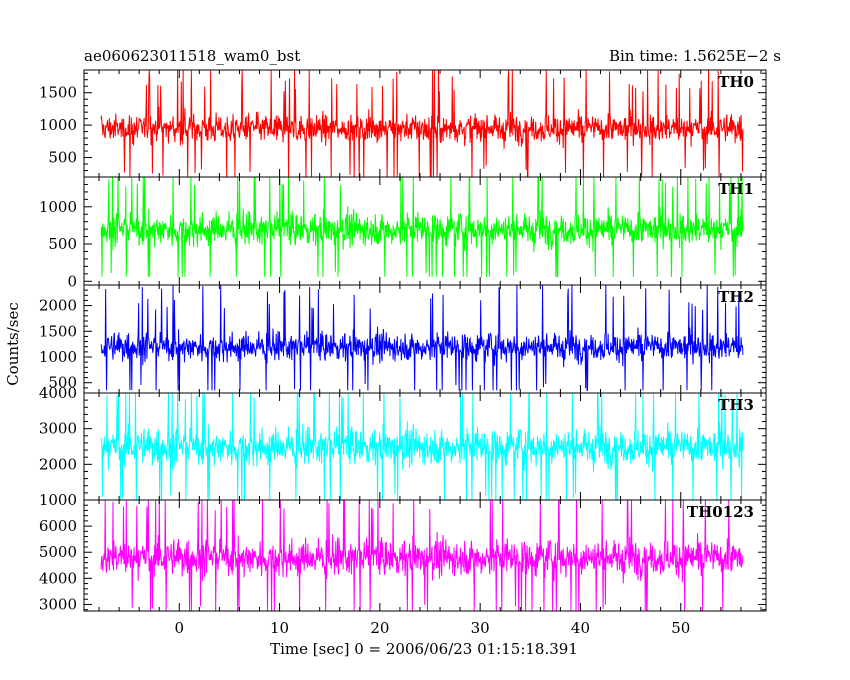 Image resolution: width=850 pixels, height=680 pixels. I want to click on x-axis-label: Time [sec] 0 = 2006/06/23 01:15:18.391, so click(424, 649).